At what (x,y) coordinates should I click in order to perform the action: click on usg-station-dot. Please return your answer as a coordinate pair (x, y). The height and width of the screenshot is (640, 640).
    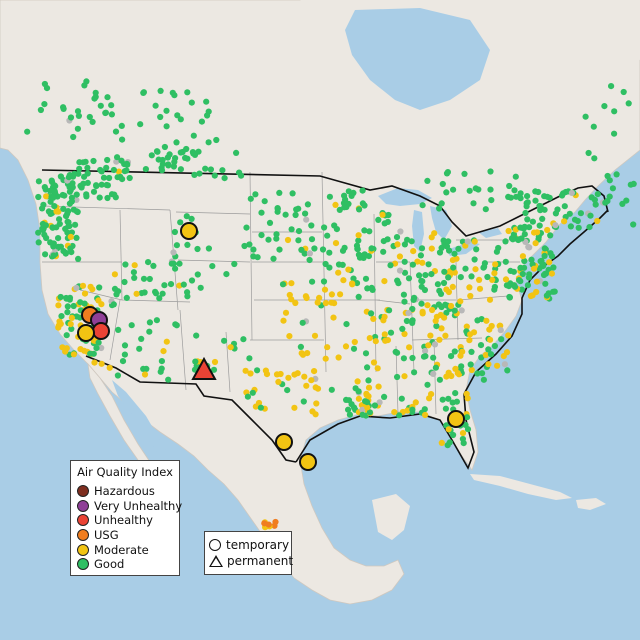
    Looking at the image, I should click on (264, 523).